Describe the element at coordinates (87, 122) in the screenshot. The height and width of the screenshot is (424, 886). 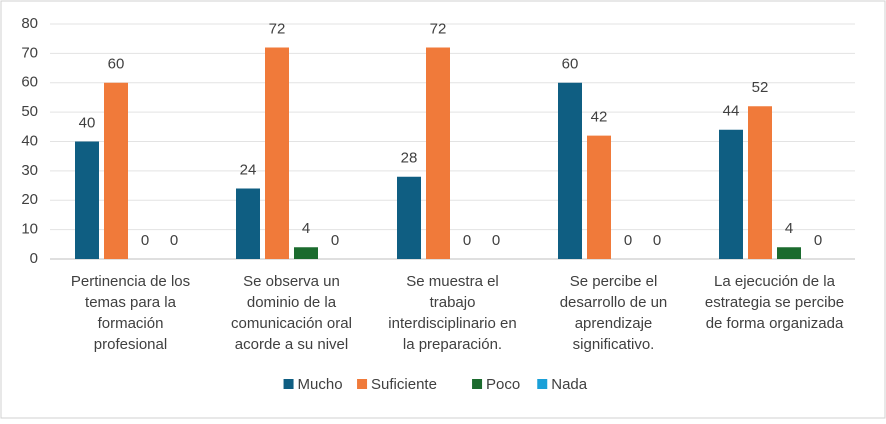
I see `data-label: 40` at that location.